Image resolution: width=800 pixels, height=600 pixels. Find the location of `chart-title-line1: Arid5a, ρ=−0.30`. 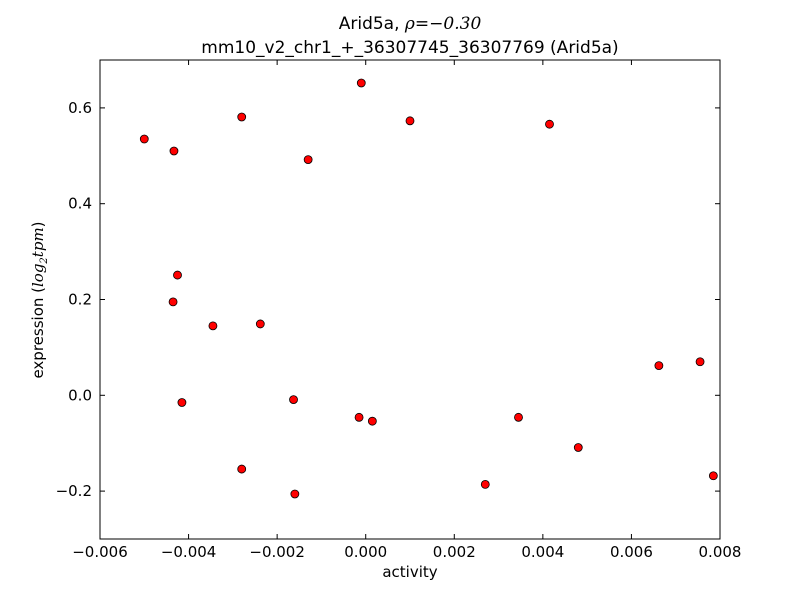

chart-title-line1: Arid5a, ρ=−0.30 is located at coordinates (410, 24).